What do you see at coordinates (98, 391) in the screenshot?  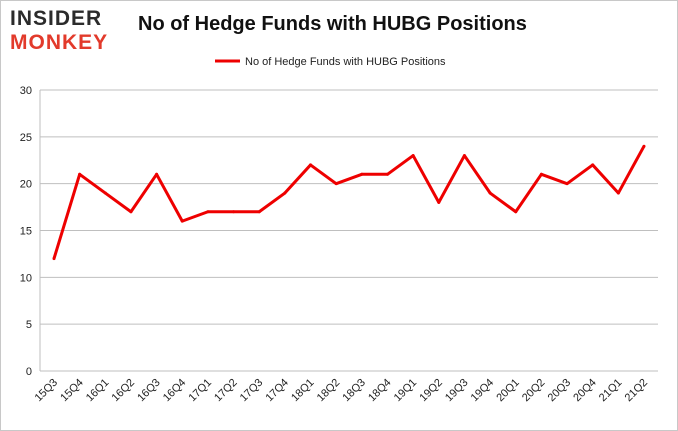 I see `x-tick-label: 16Q1` at bounding box center [98, 391].